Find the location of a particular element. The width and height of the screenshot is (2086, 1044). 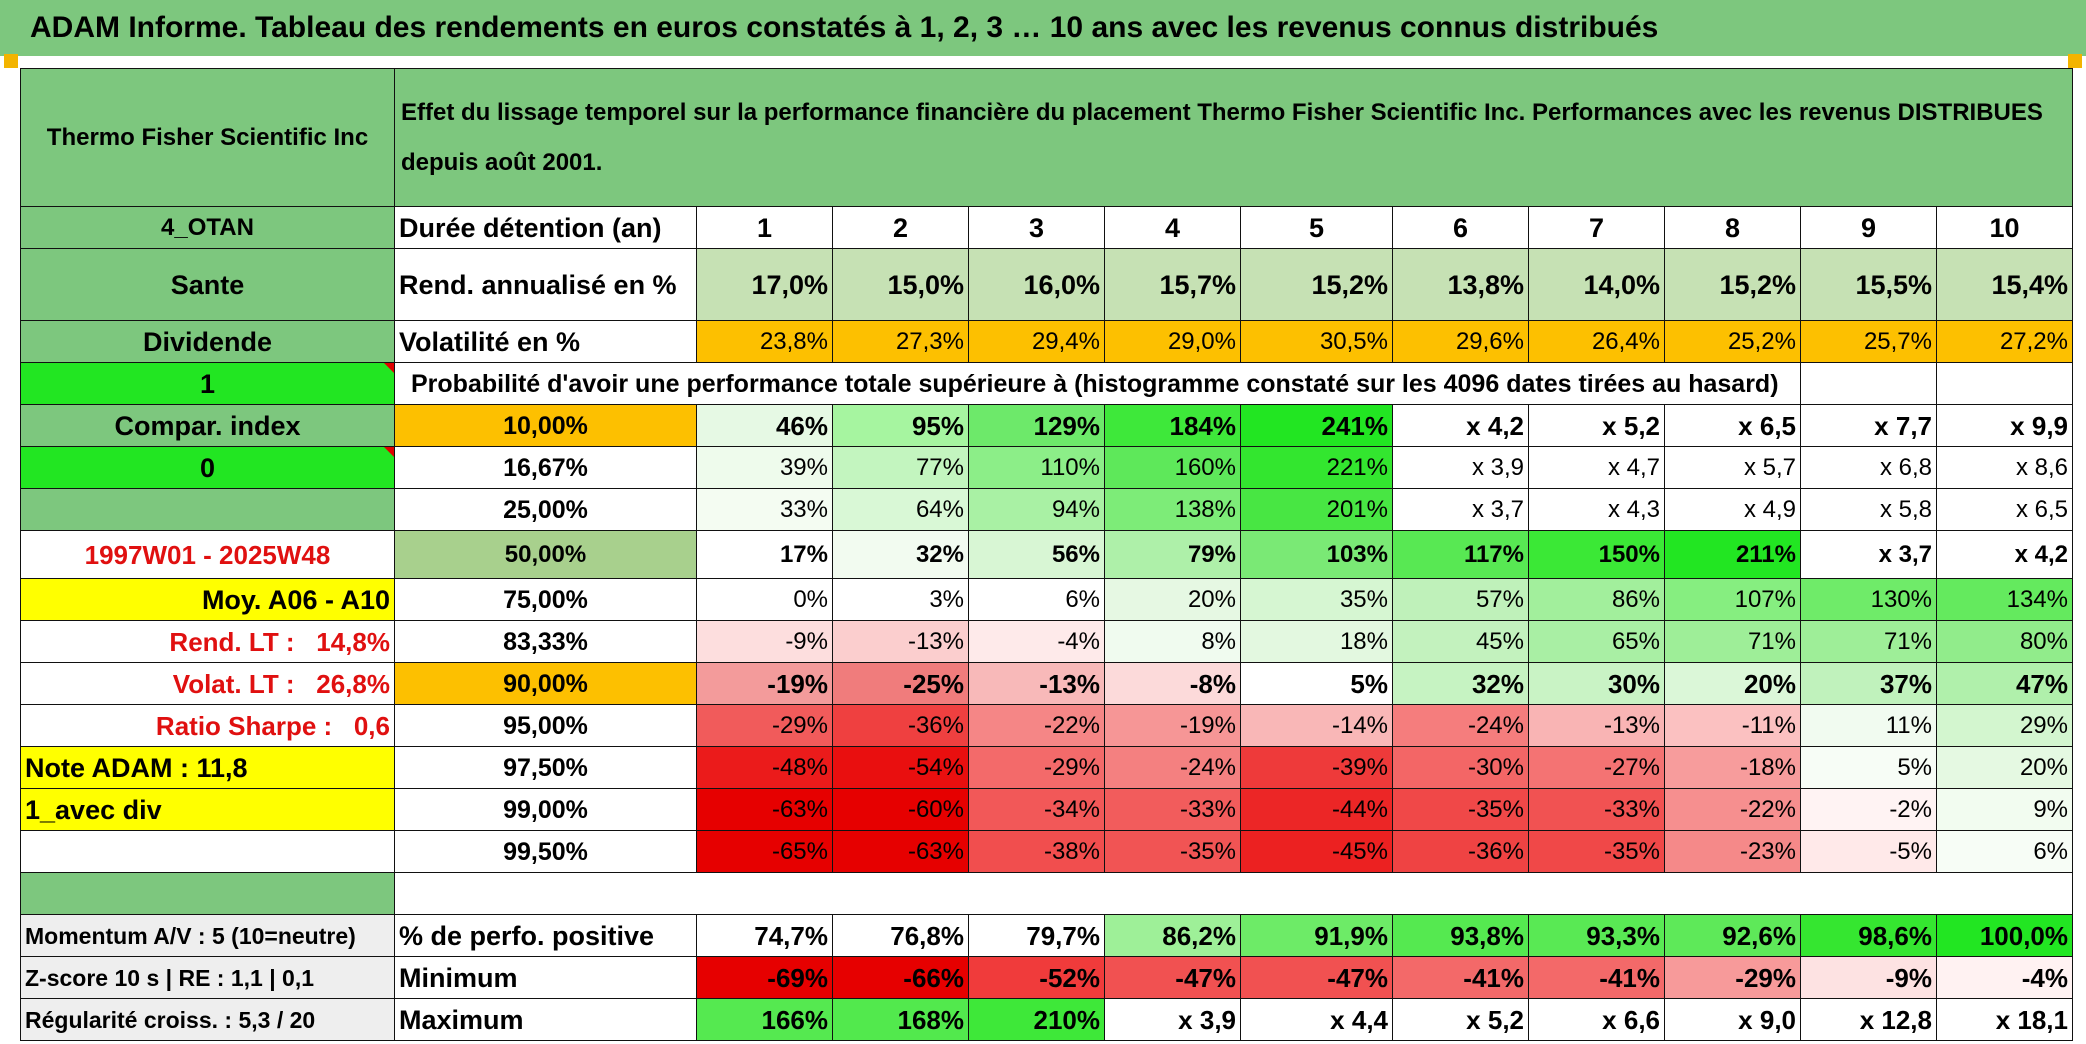

probability-value: x 6,8 is located at coordinates (1868, 467).